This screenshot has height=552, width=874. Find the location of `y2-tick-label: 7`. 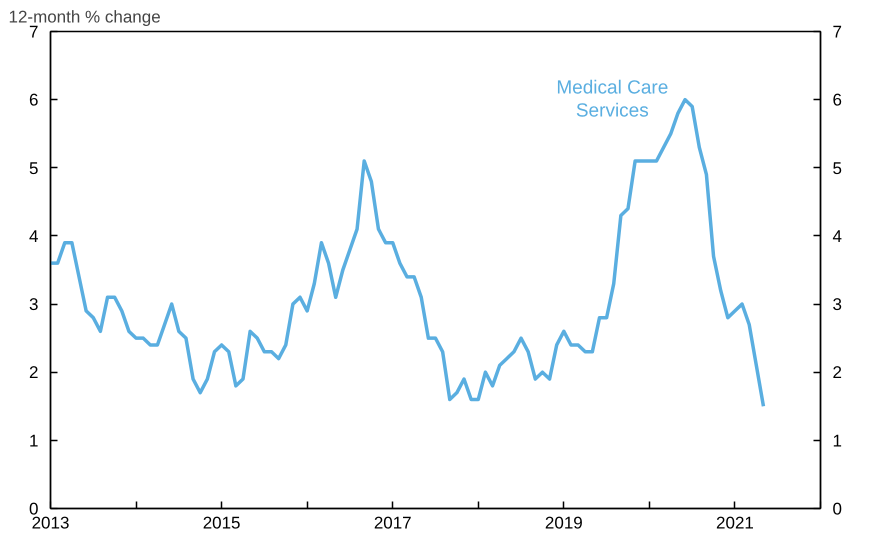

y2-tick-label: 7 is located at coordinates (837, 32).